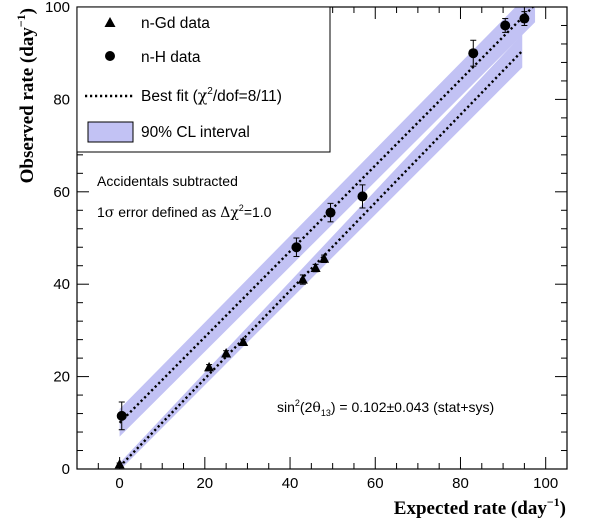  Describe the element at coordinates (110, 22) in the screenshot. I see `legend-triangle-marker` at that location.